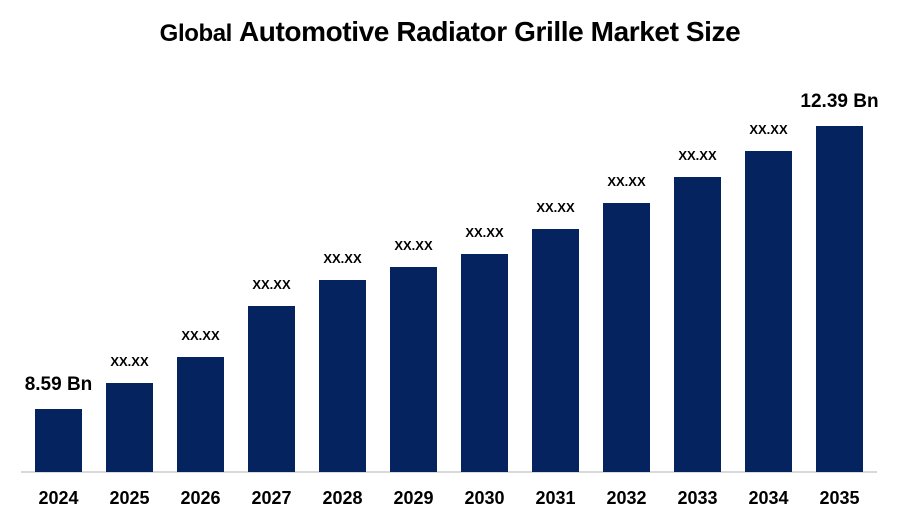 This screenshot has height=525, width=900. Describe the element at coordinates (489, 31) in the screenshot. I see `chart-title-main: Automotive Radiator Grille Market Size` at that location.